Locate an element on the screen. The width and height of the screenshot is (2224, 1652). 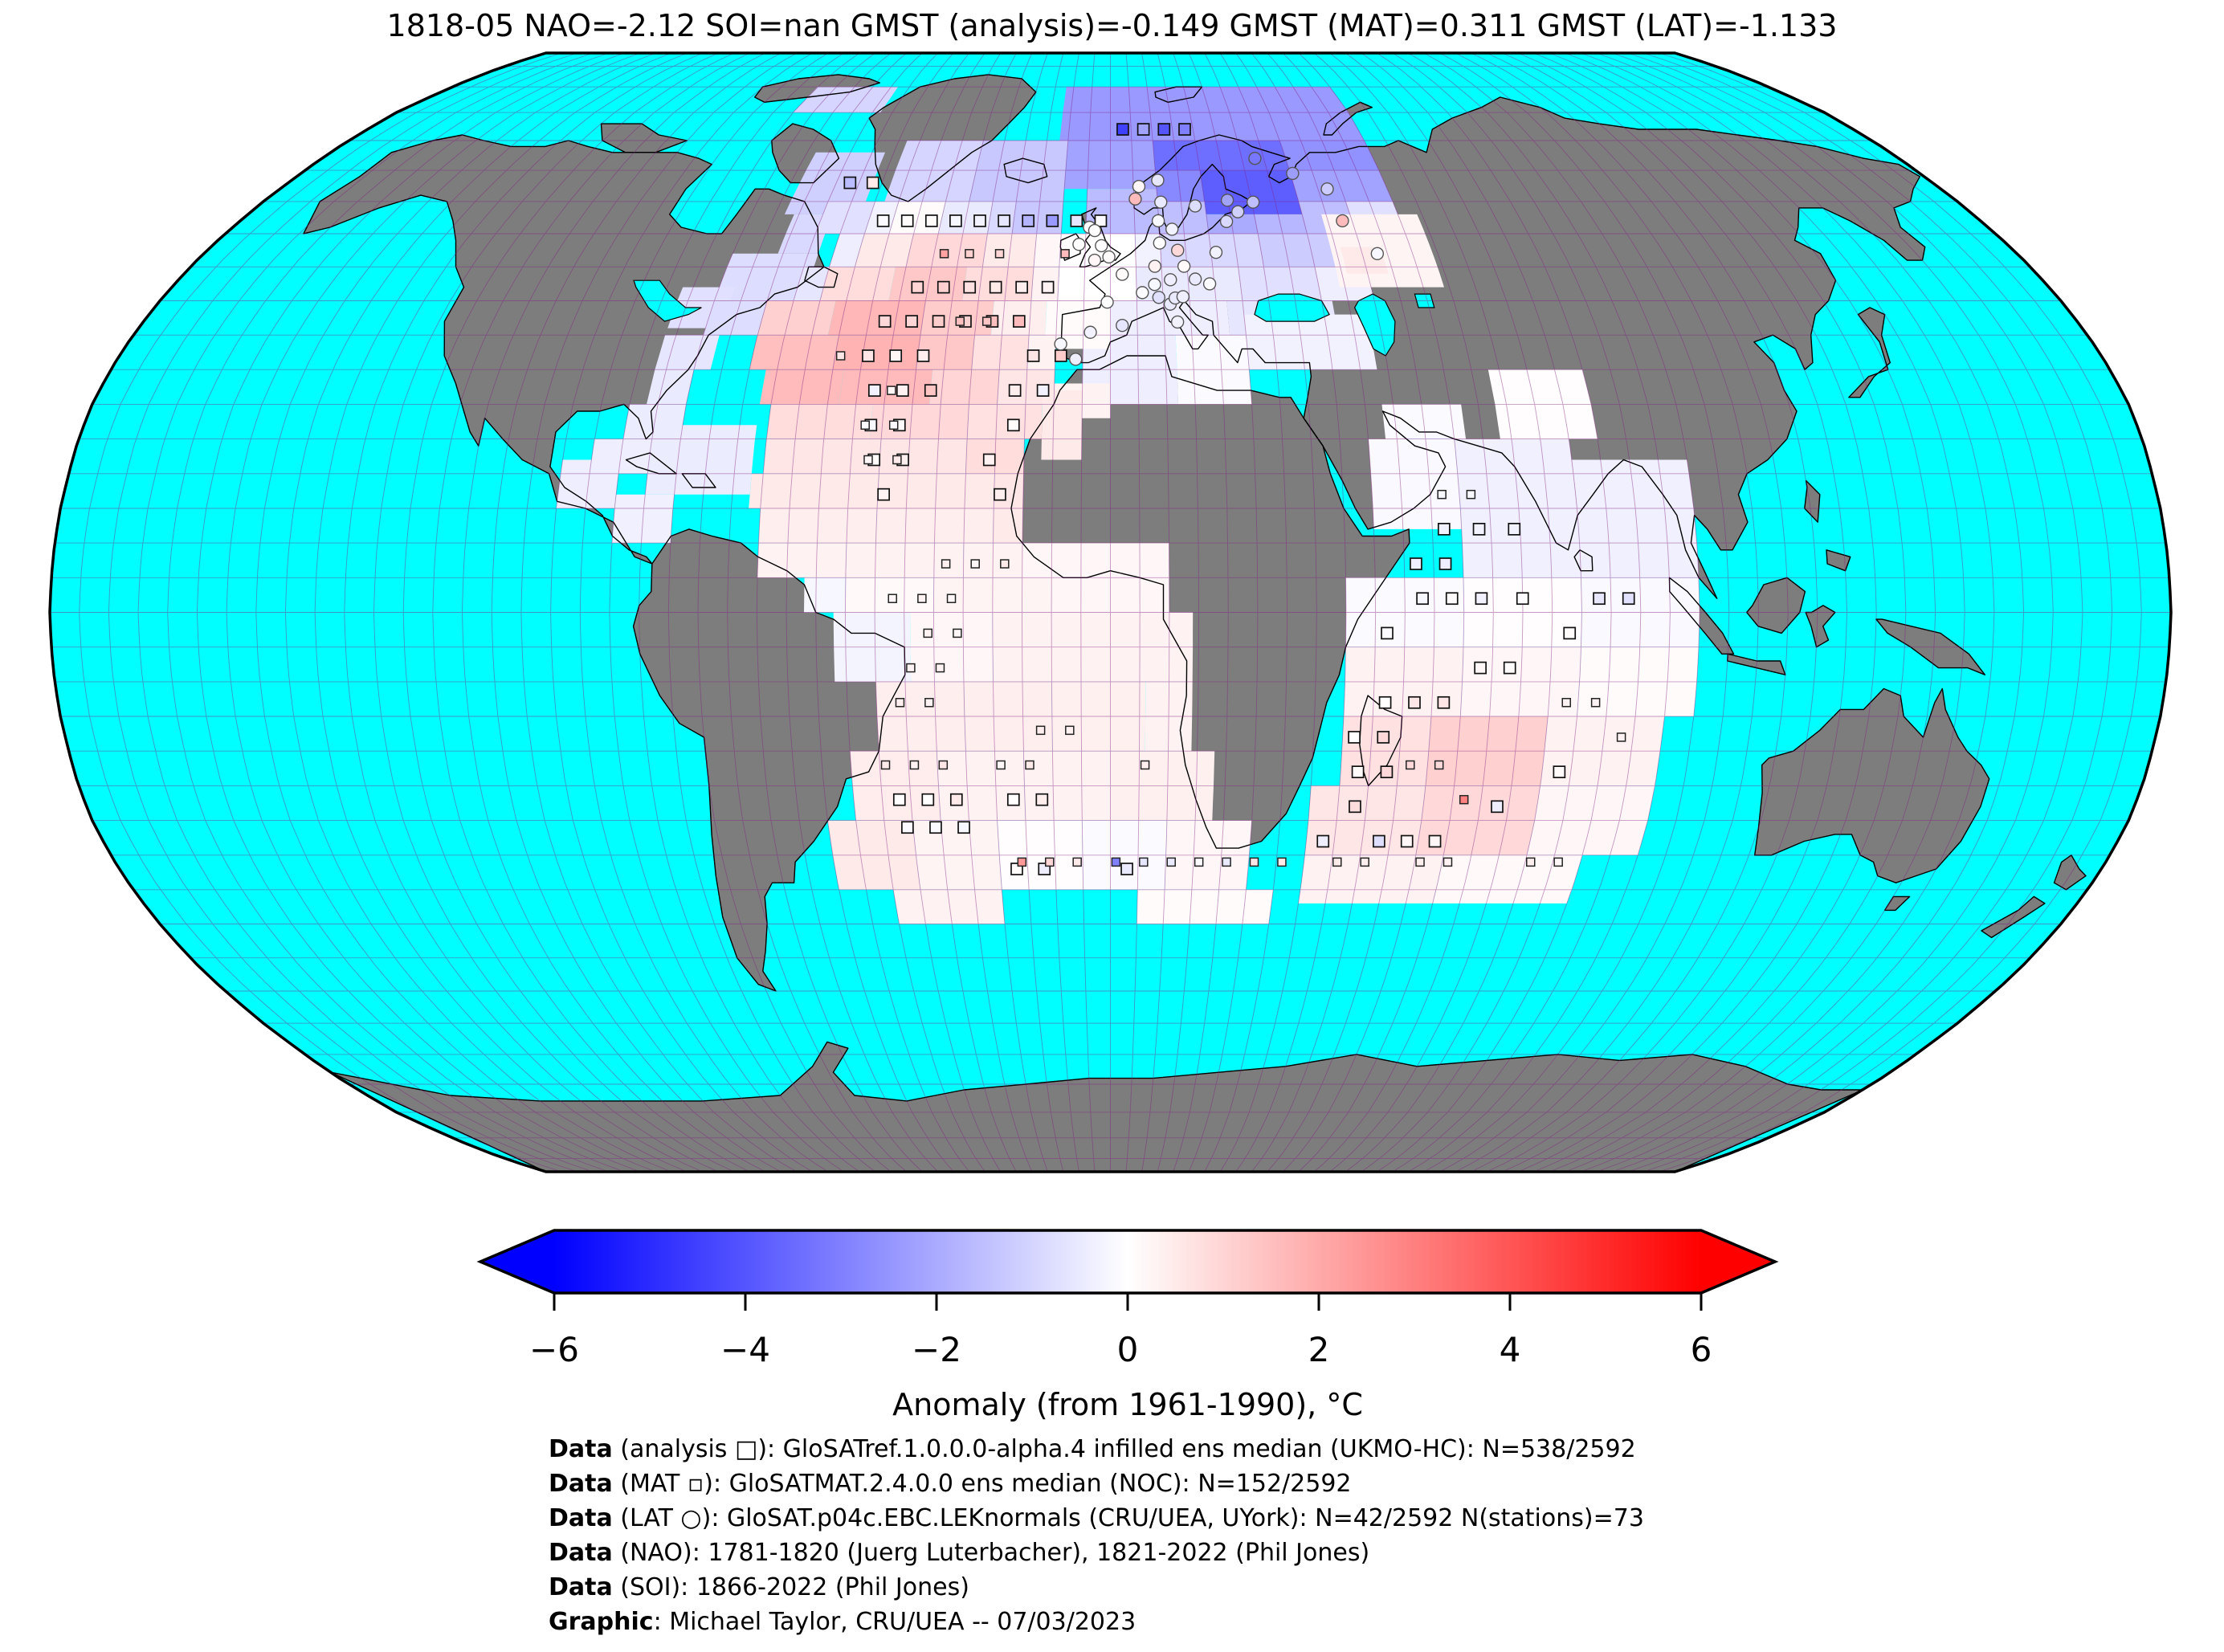
caption-text: (SOI): 1866-2022 (Phil Jones) is located at coordinates (791, 1587).